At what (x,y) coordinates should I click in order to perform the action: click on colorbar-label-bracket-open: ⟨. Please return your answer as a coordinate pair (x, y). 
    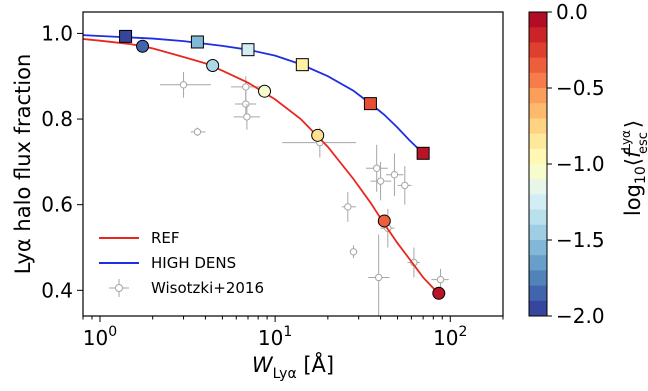
    Looking at the image, I should click on (633, 162).